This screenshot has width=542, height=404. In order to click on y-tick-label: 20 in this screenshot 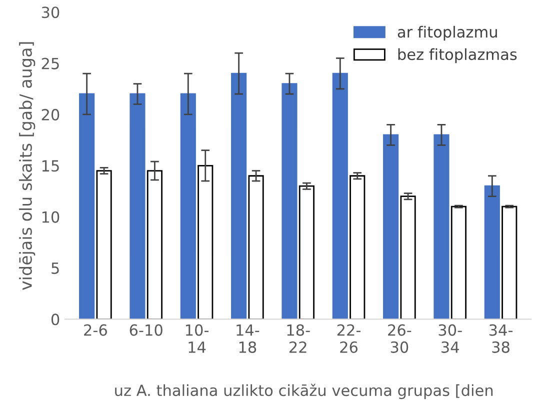, I will do `click(51, 114)`.